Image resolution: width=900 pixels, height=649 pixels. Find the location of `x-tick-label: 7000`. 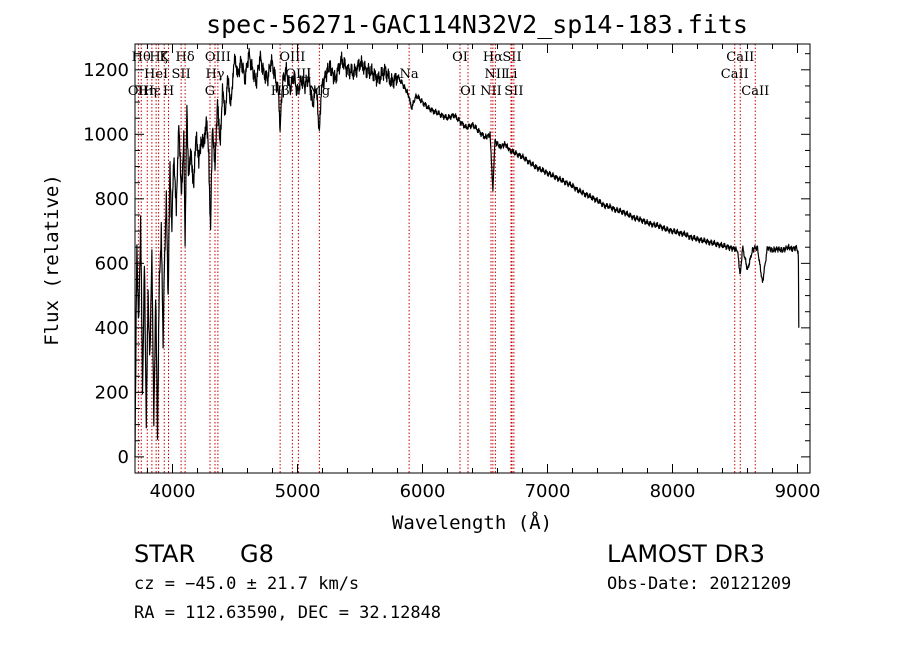

x-tick-label: 7000 is located at coordinates (548, 491).